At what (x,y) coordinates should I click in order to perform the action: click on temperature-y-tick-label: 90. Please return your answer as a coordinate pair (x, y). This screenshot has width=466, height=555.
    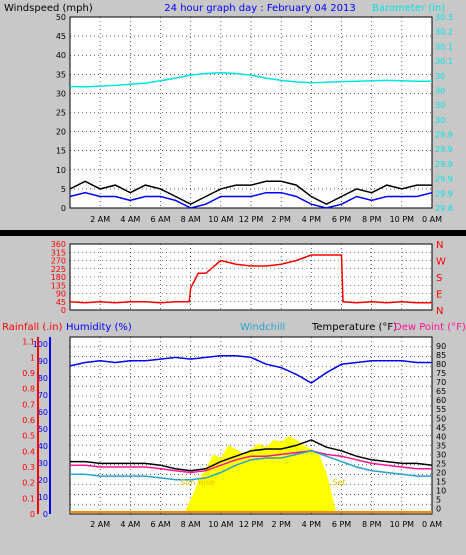
    Looking at the image, I should click on (441, 346).